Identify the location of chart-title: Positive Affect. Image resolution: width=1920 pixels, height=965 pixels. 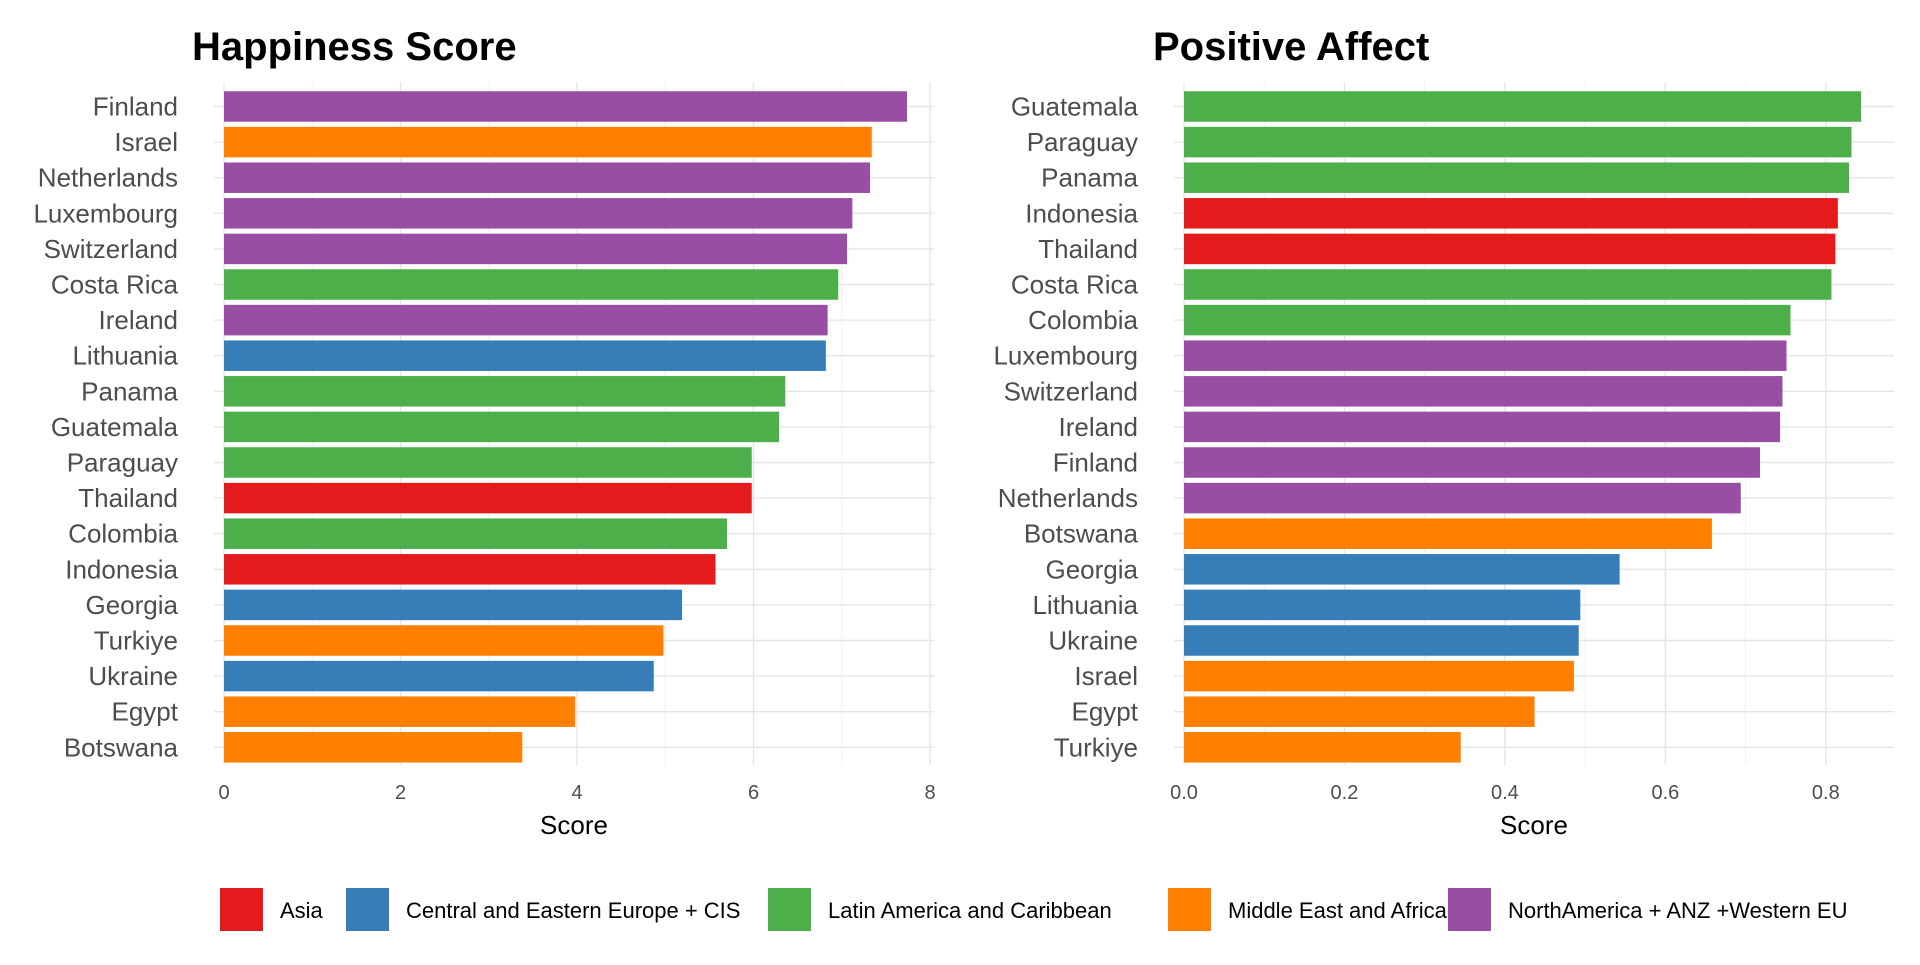
(1291, 47).